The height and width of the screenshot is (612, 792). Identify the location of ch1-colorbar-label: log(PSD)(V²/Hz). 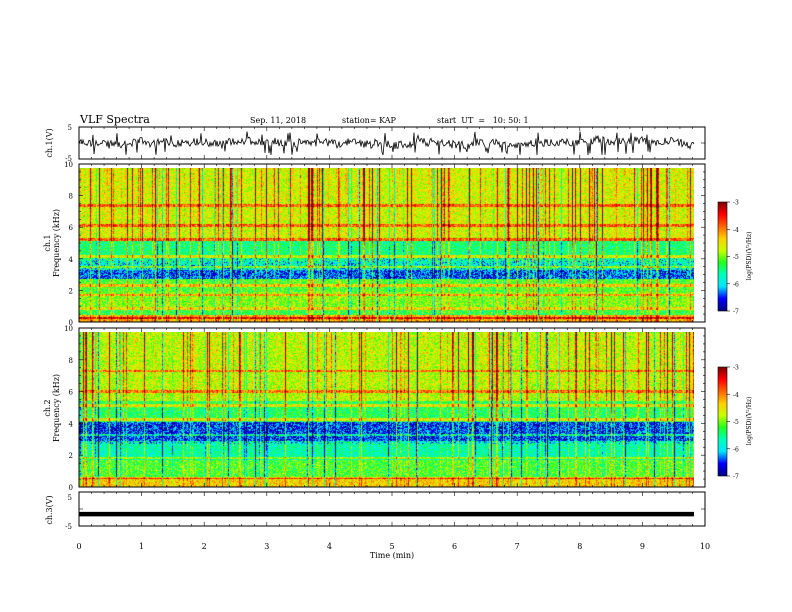
(749, 256).